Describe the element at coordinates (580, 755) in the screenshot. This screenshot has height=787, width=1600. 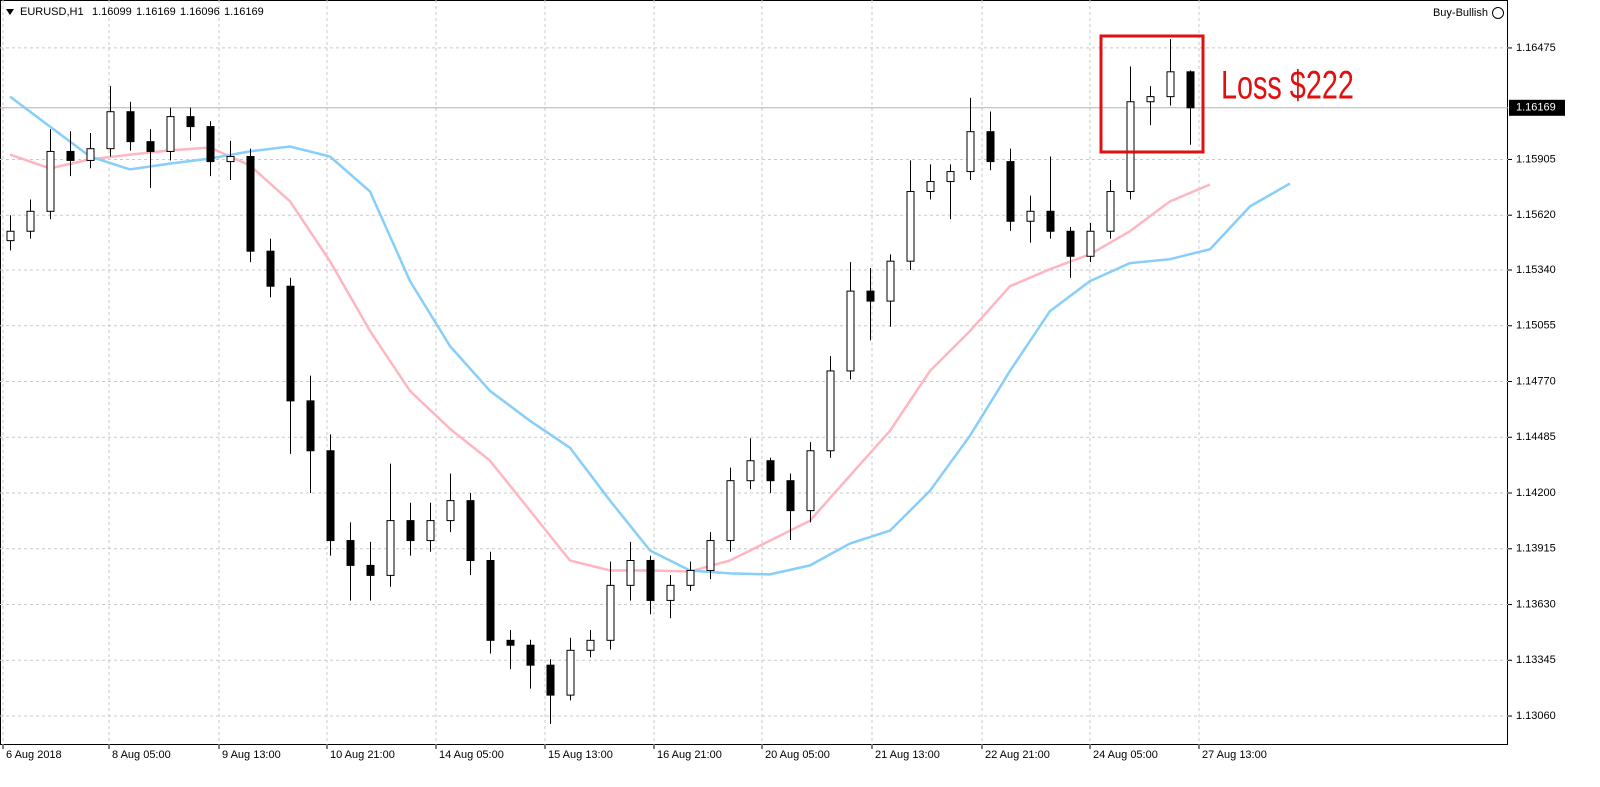
I see `x-tick-label: 15 Aug 13:00` at that location.